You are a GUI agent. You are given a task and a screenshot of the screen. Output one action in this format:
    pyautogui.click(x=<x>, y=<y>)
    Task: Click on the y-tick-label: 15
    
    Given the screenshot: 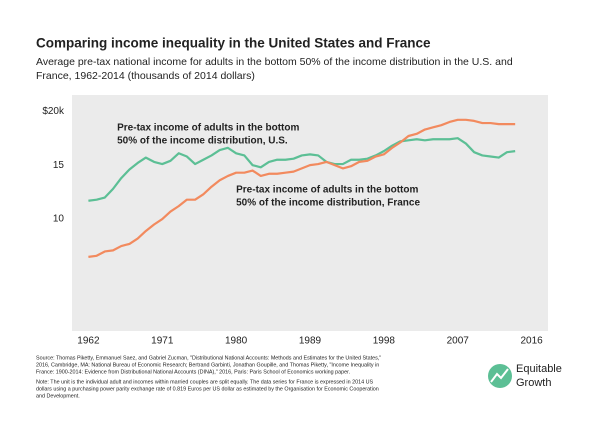 What is the action you would take?
    pyautogui.click(x=59, y=165)
    